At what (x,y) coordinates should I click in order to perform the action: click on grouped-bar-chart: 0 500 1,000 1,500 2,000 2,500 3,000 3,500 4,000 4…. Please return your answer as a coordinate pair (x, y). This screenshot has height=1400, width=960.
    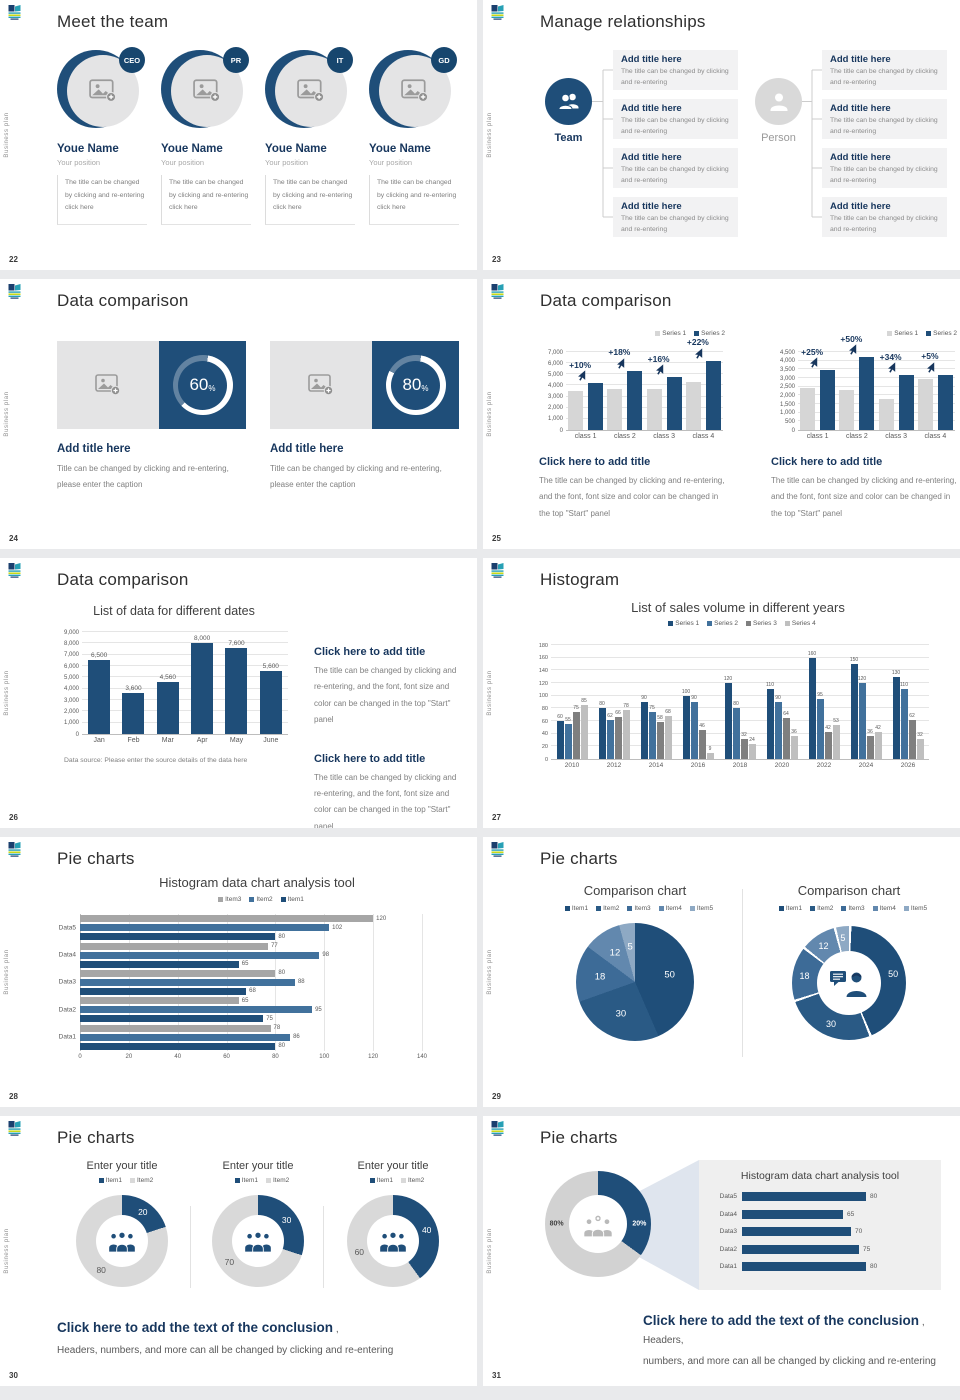
    Looking at the image, I should click on (864, 388).